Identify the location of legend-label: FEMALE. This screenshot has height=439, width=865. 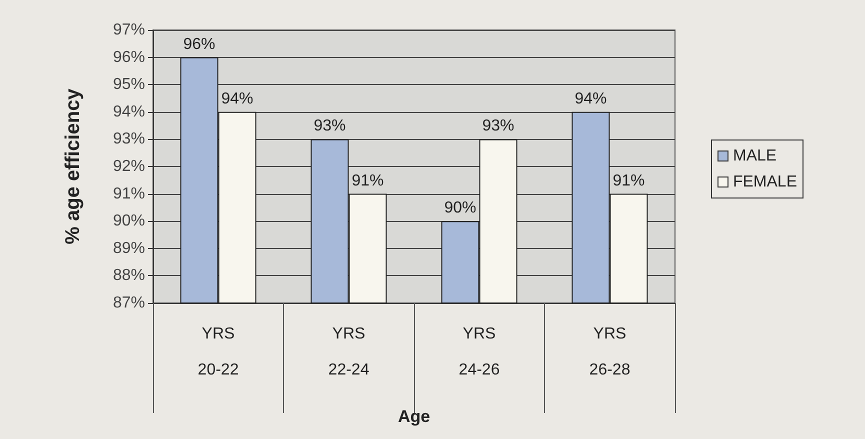
(764, 182).